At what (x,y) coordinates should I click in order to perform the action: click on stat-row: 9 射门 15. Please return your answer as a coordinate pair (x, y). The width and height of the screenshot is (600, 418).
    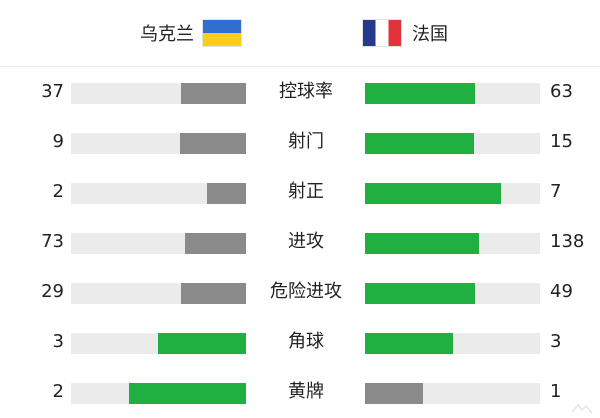
    Looking at the image, I should click on (300, 142).